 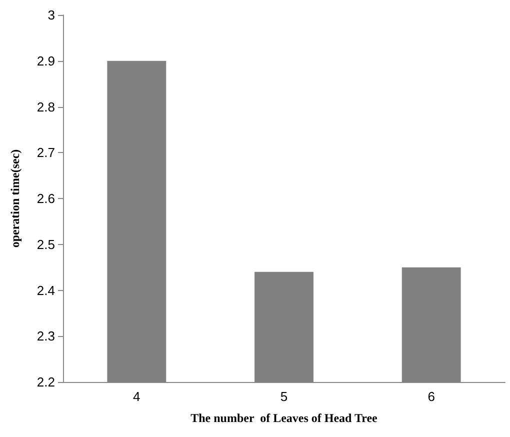 I want to click on y-tick-label: 2.7, so click(x=45, y=152).